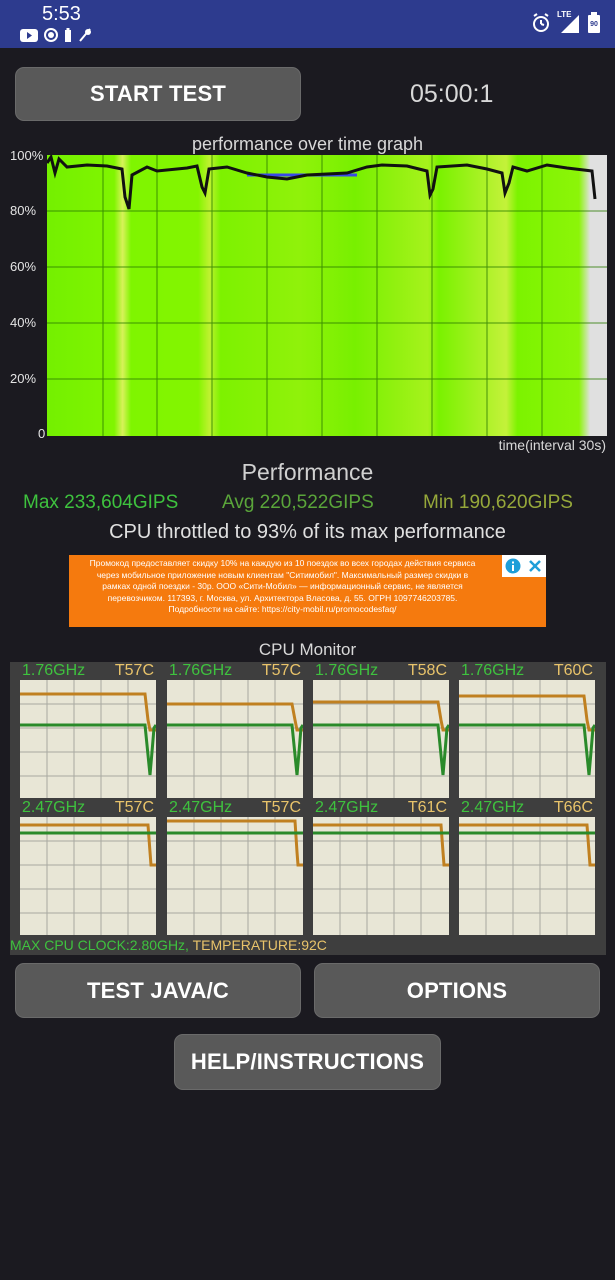 Image resolution: width=615 pixels, height=1280 pixels. I want to click on cpu-summary: MAX CPU CLOCK:2.80GHz, TEMPERATURE:92C, so click(168, 945).